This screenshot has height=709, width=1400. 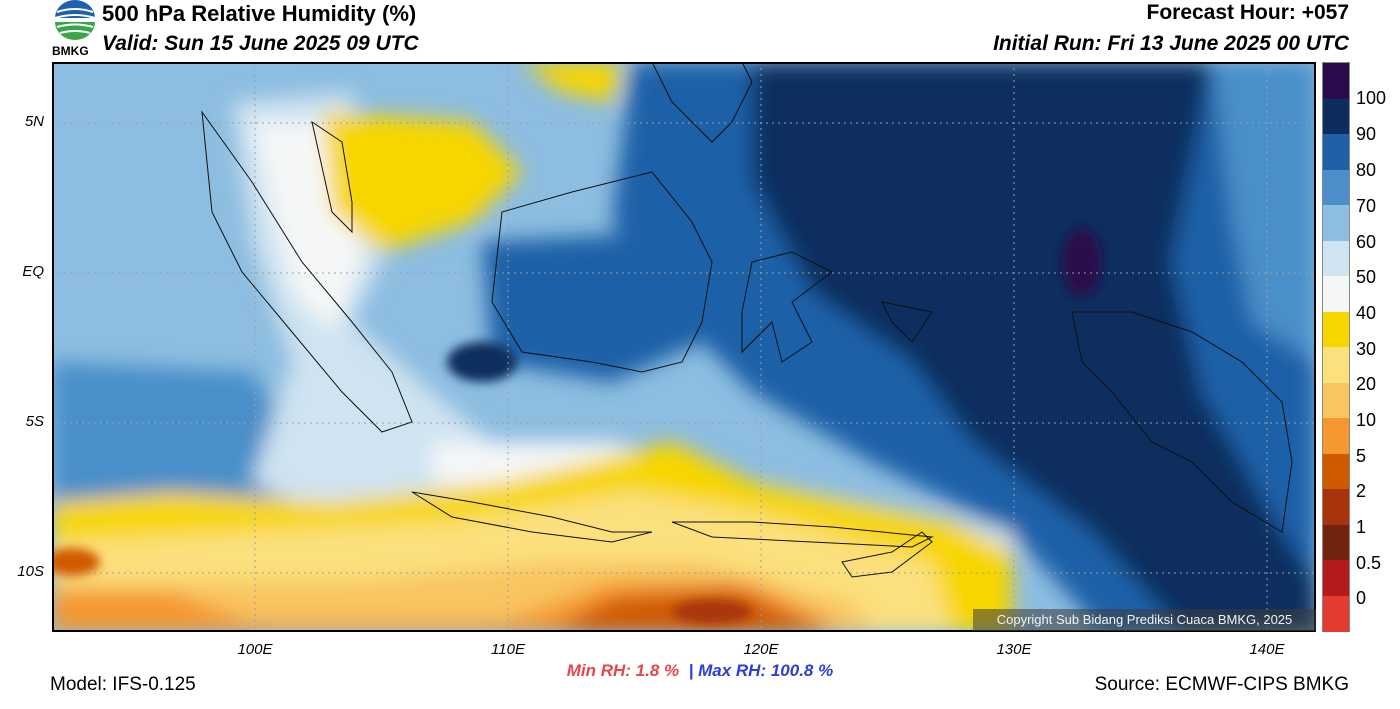 What do you see at coordinates (1366, 313) in the screenshot?
I see `colorbar-label-40: 40` at bounding box center [1366, 313].